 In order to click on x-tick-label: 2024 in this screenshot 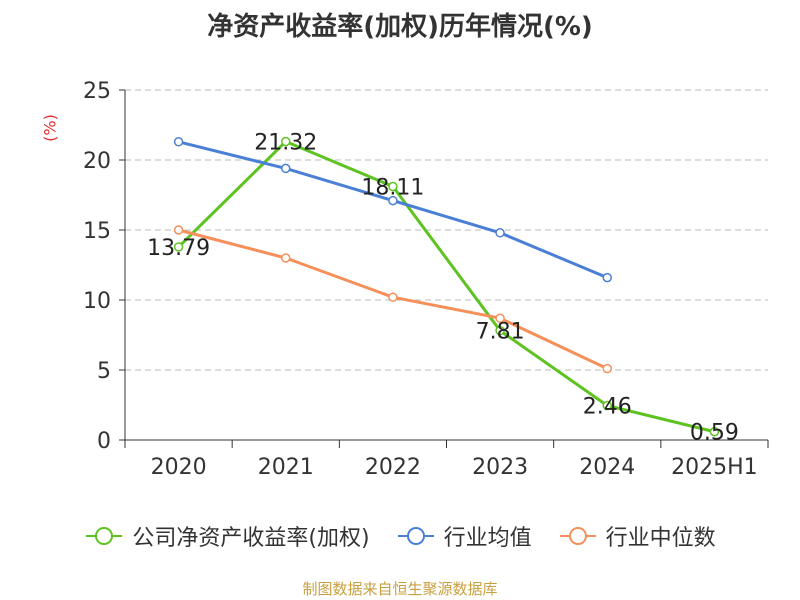, I will do `click(607, 467)`.